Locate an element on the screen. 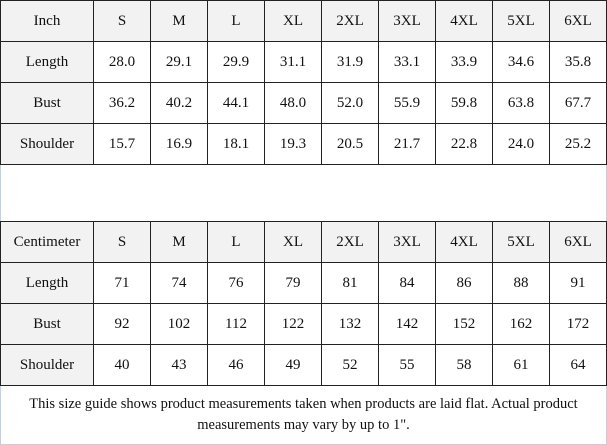  table-row: Length 71 74 76 79 81 84 86 88 91 is located at coordinates (303, 283).